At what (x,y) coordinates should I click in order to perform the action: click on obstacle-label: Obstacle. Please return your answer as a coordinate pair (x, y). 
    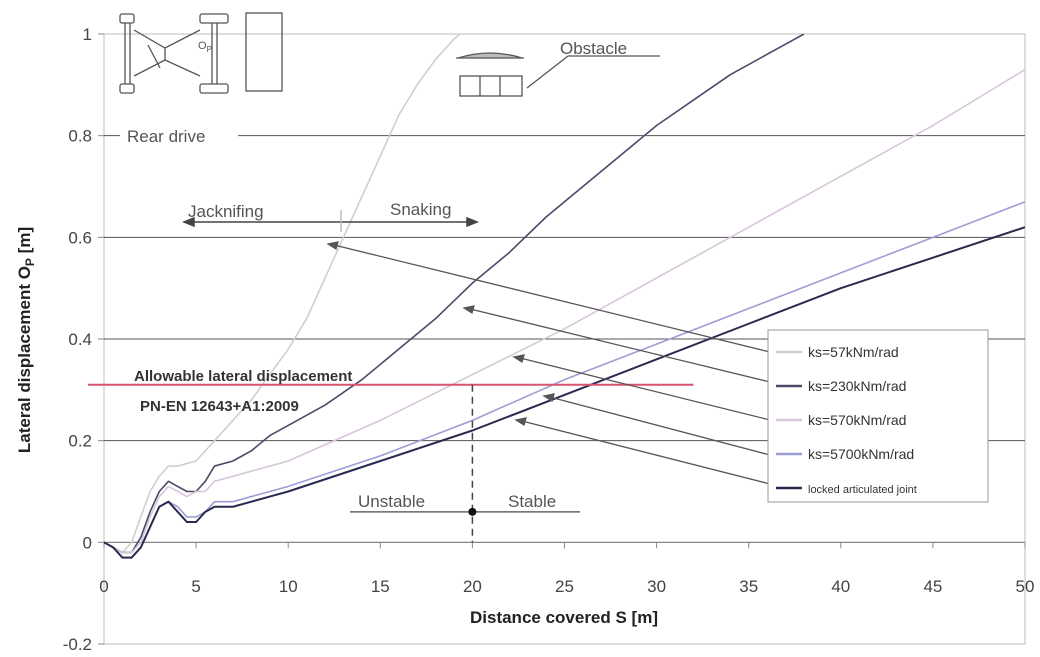
    Looking at the image, I should click on (593, 48).